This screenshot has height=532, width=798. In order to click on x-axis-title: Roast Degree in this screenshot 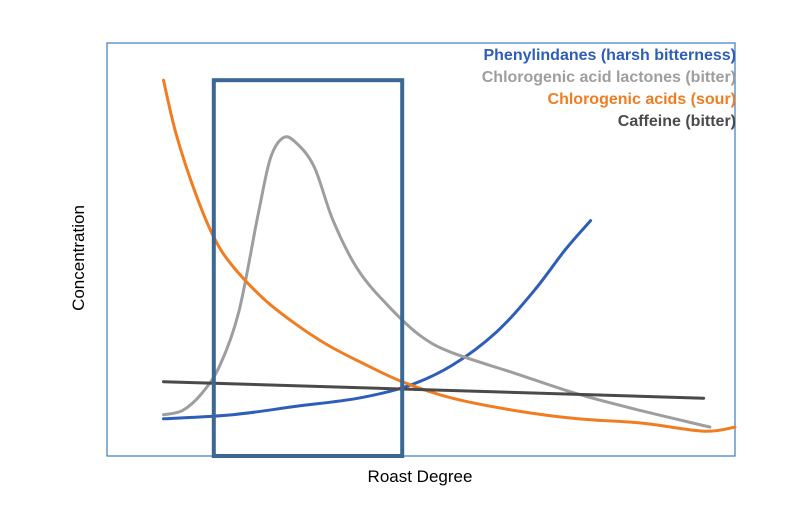, I will do `click(420, 476)`.